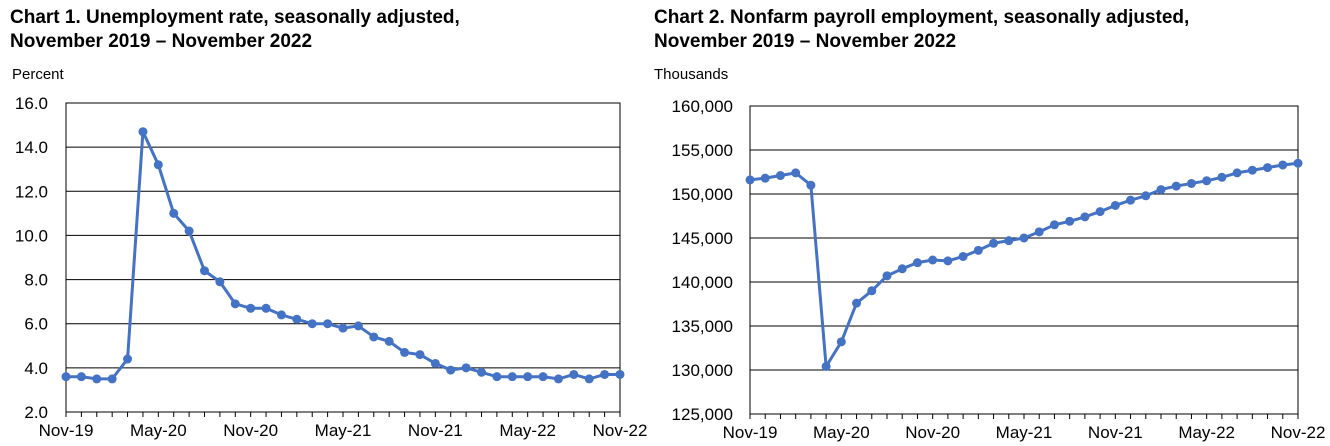  Describe the element at coordinates (1115, 432) in the screenshot. I see `chart2-x-tick-label: Nov-21` at that location.